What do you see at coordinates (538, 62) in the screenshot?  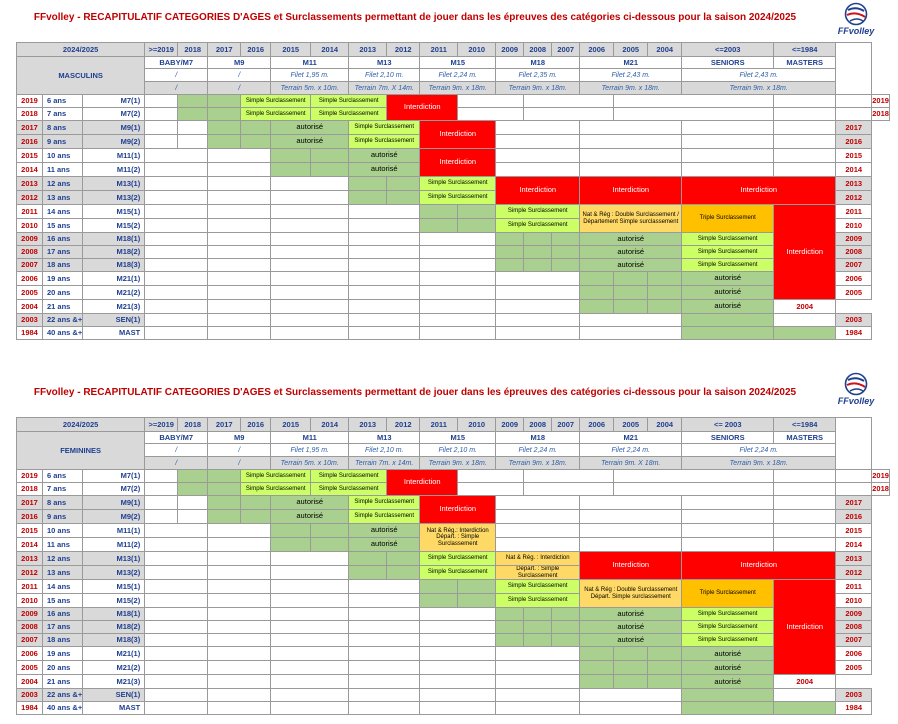 I see `category-name: M18` at bounding box center [538, 62].